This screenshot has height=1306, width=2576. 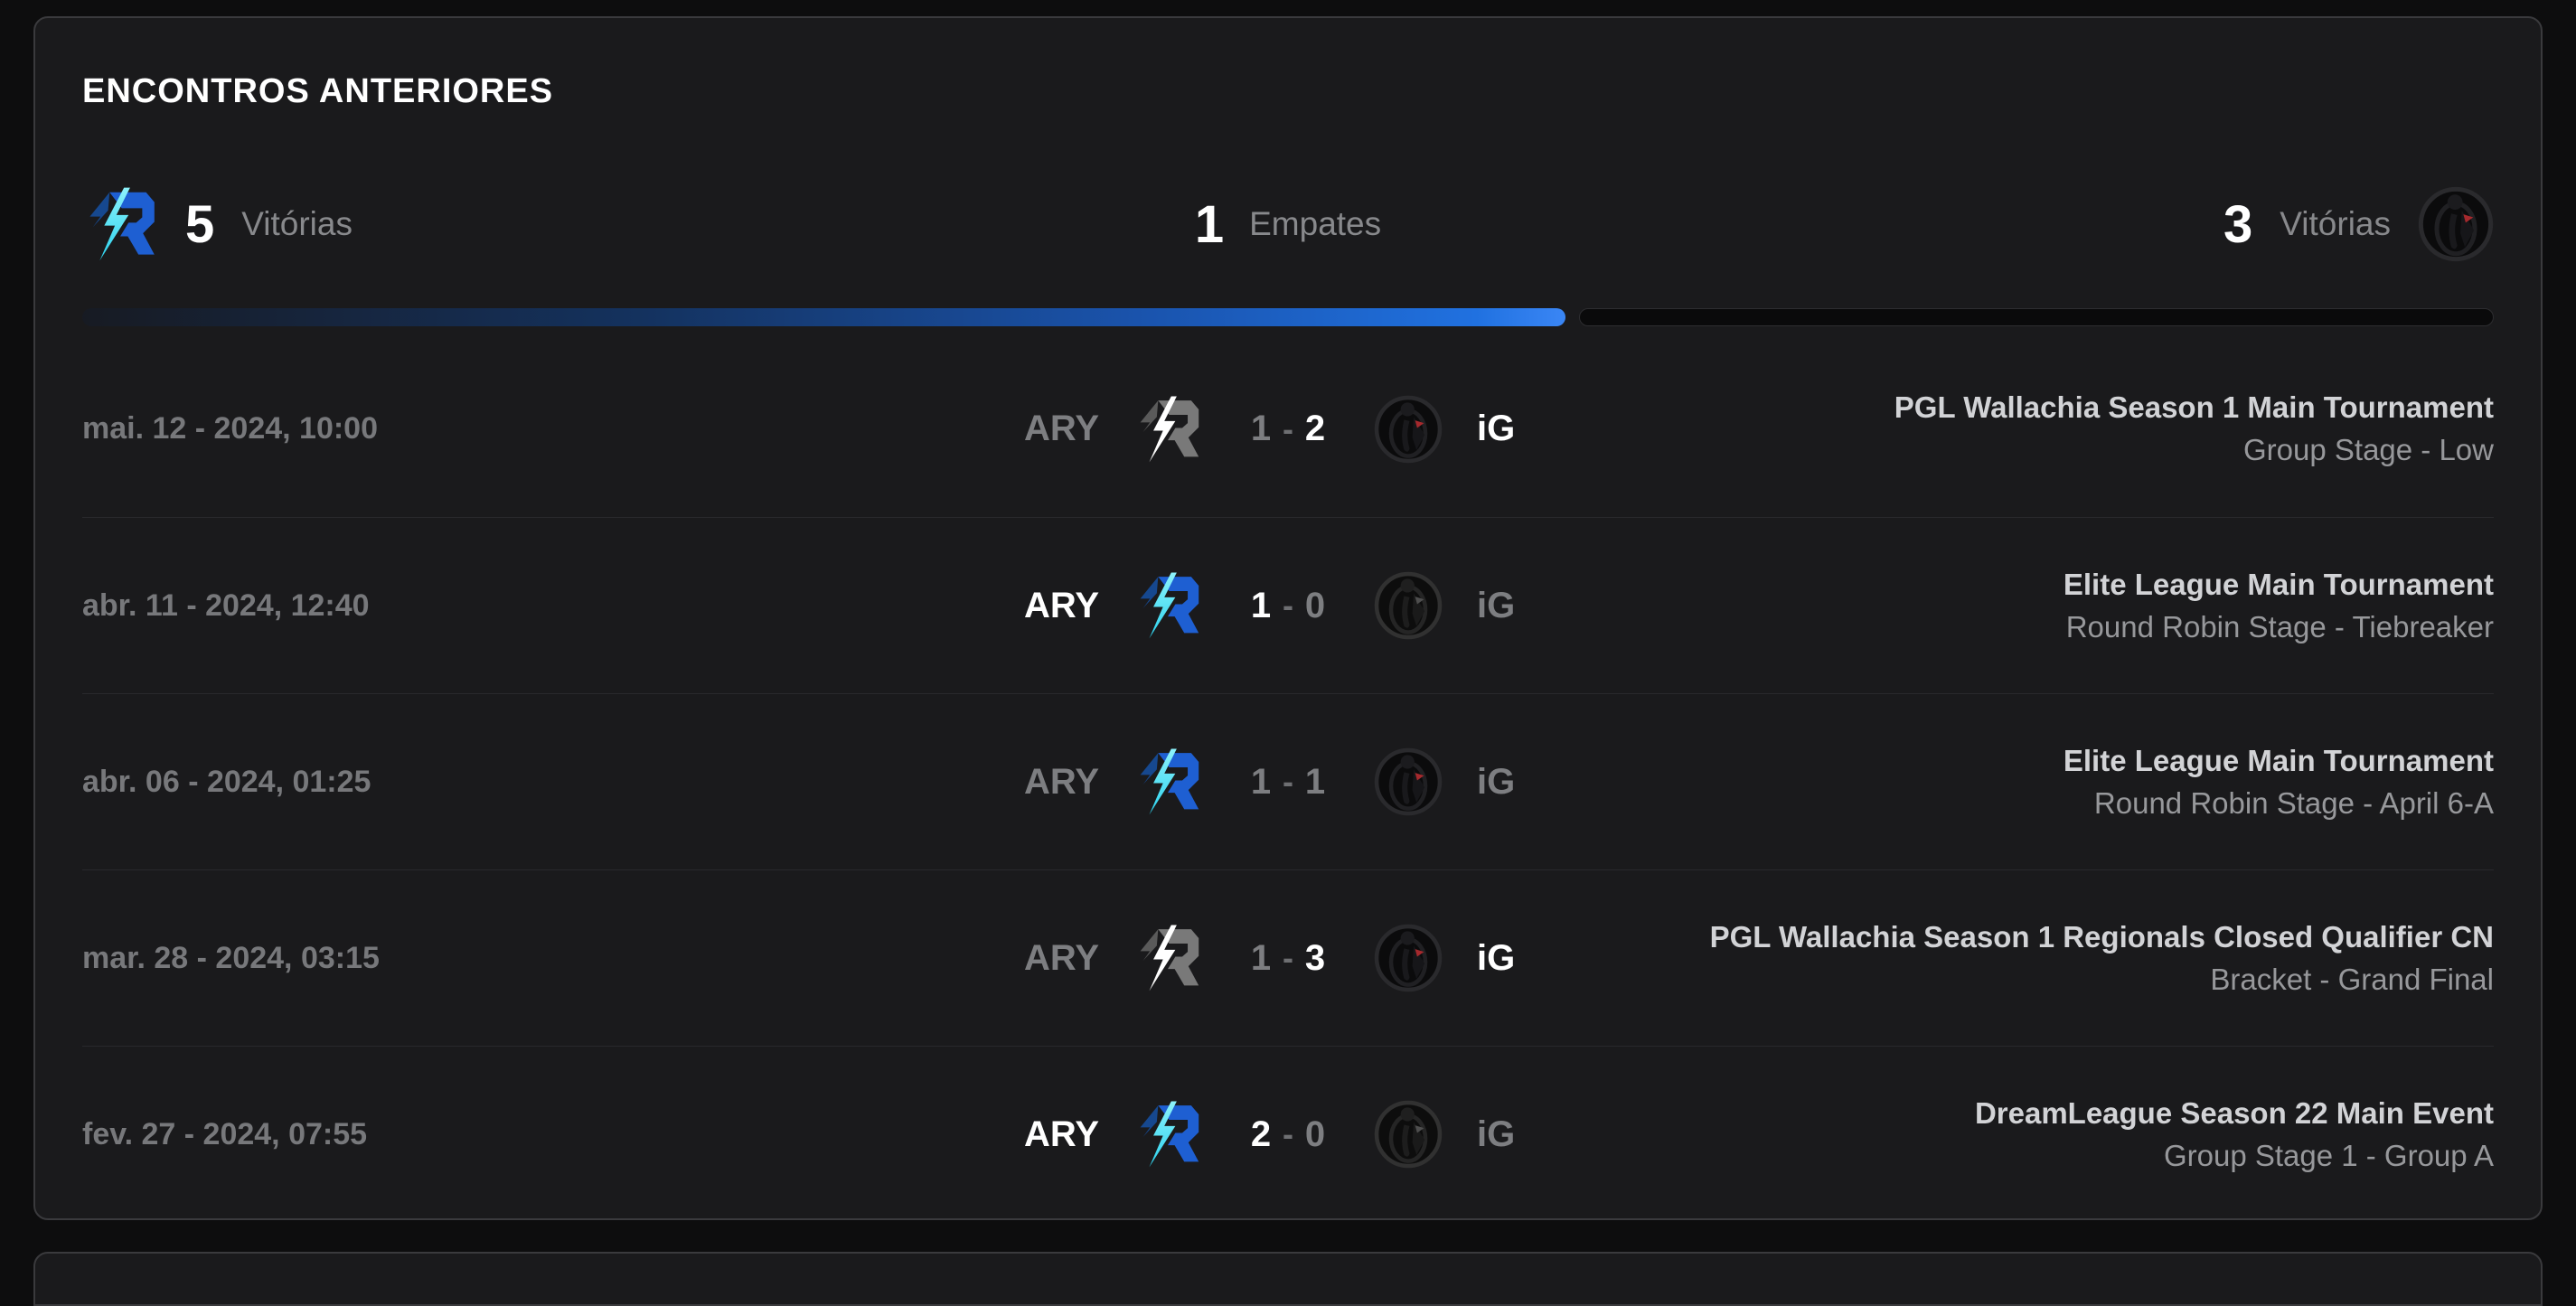 I want to click on right-score: 2, so click(x=1315, y=428).